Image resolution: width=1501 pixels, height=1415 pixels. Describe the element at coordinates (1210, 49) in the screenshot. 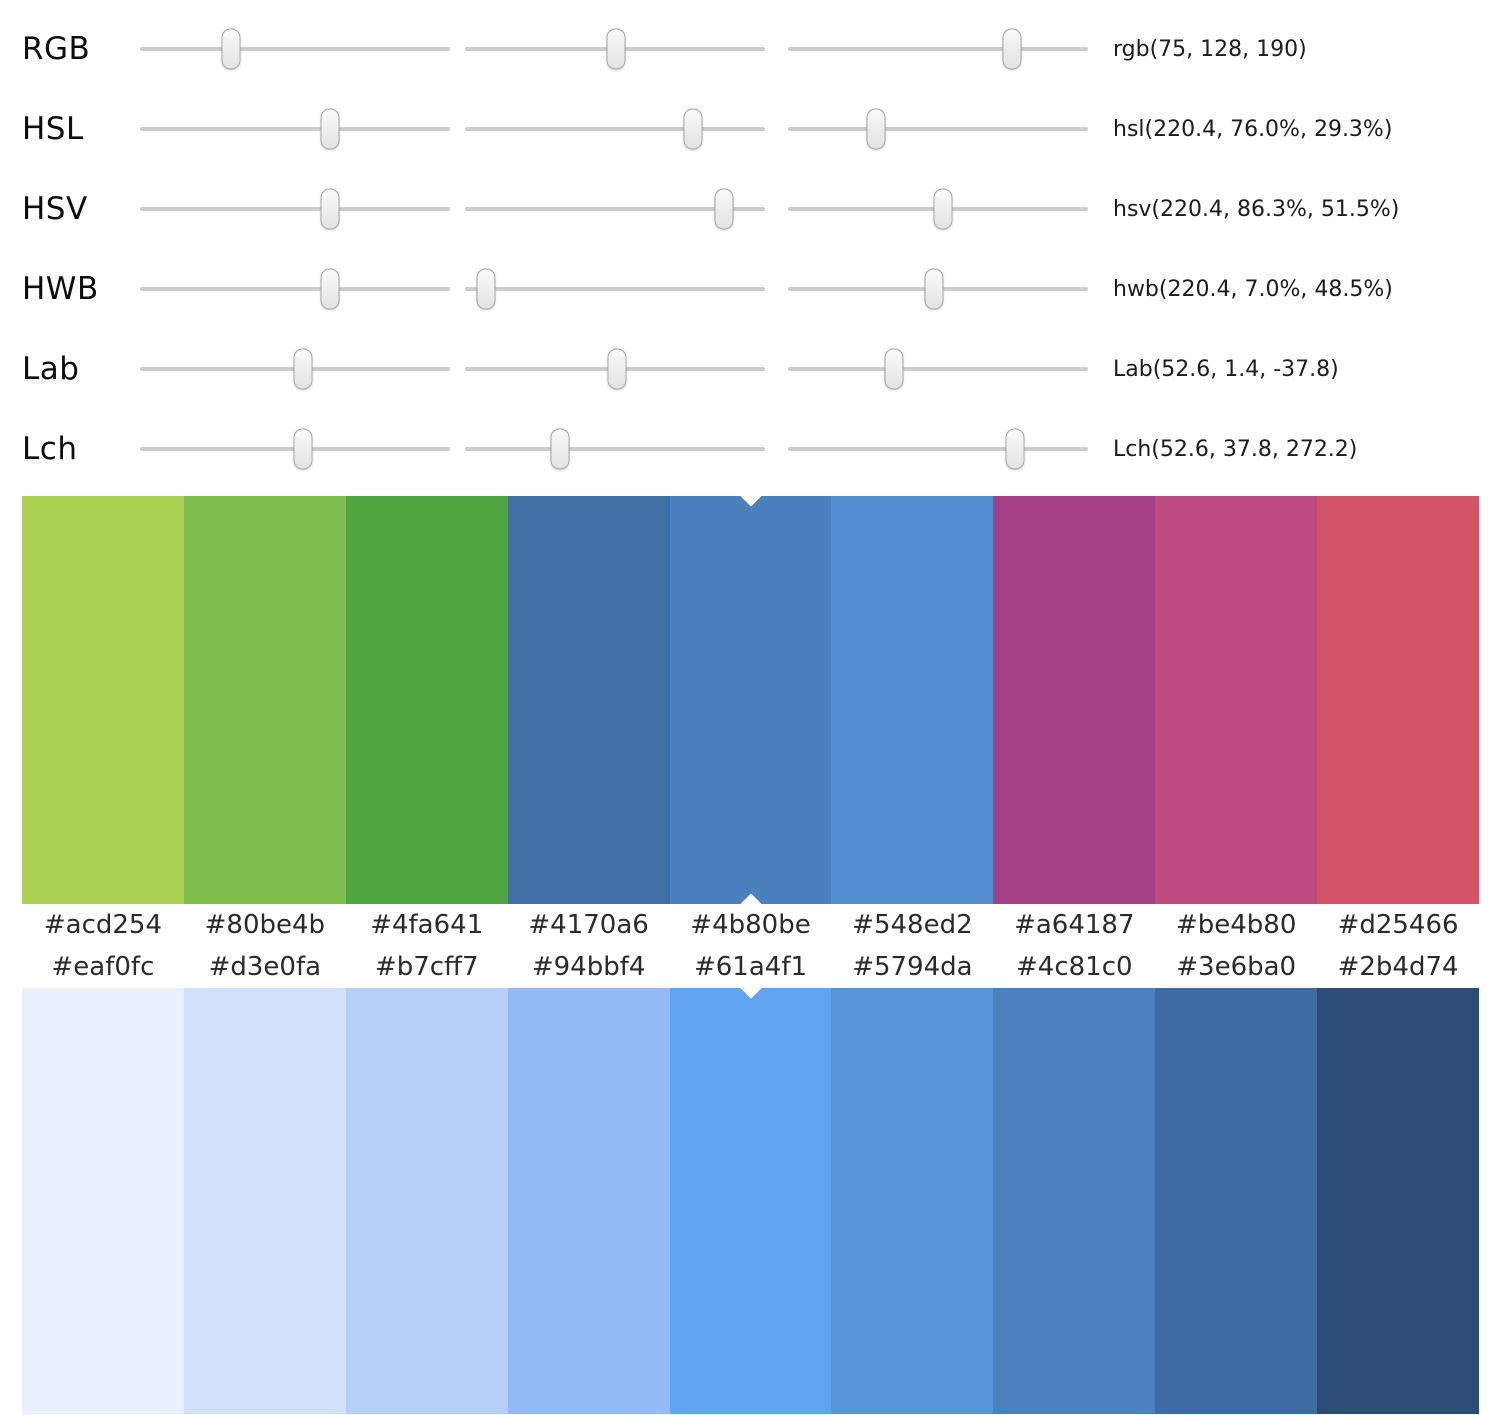

I see `color-value-text: rgb(75, 128, 190)` at that location.